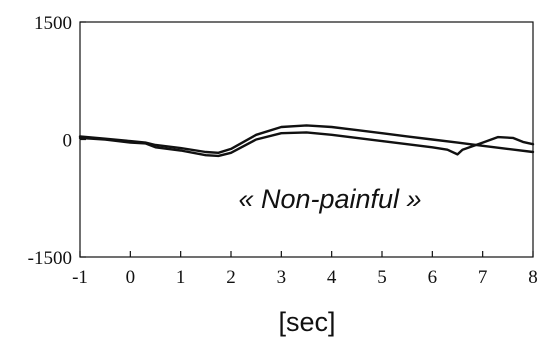 The height and width of the screenshot is (342, 543). Describe the element at coordinates (332, 277) in the screenshot. I see `x-tick-label: 4` at that location.